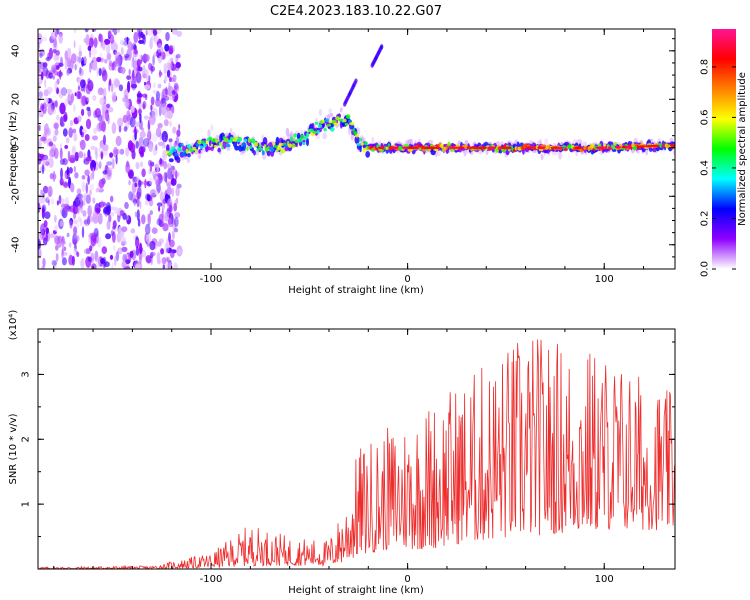 The height and width of the screenshot is (600, 750). What do you see at coordinates (16, 196) in the screenshot?
I see `y-tick-label: -20` at bounding box center [16, 196].